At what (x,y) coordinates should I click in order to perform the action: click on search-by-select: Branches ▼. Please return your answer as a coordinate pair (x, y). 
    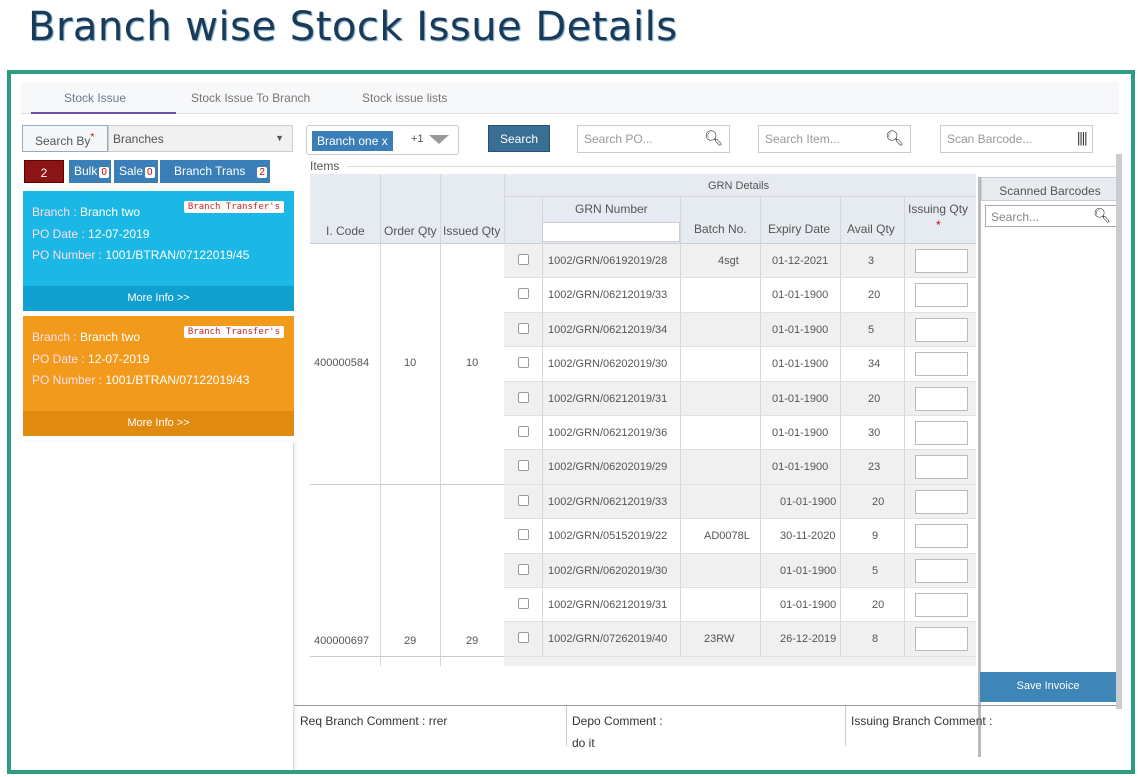
    Looking at the image, I should click on (200, 138).